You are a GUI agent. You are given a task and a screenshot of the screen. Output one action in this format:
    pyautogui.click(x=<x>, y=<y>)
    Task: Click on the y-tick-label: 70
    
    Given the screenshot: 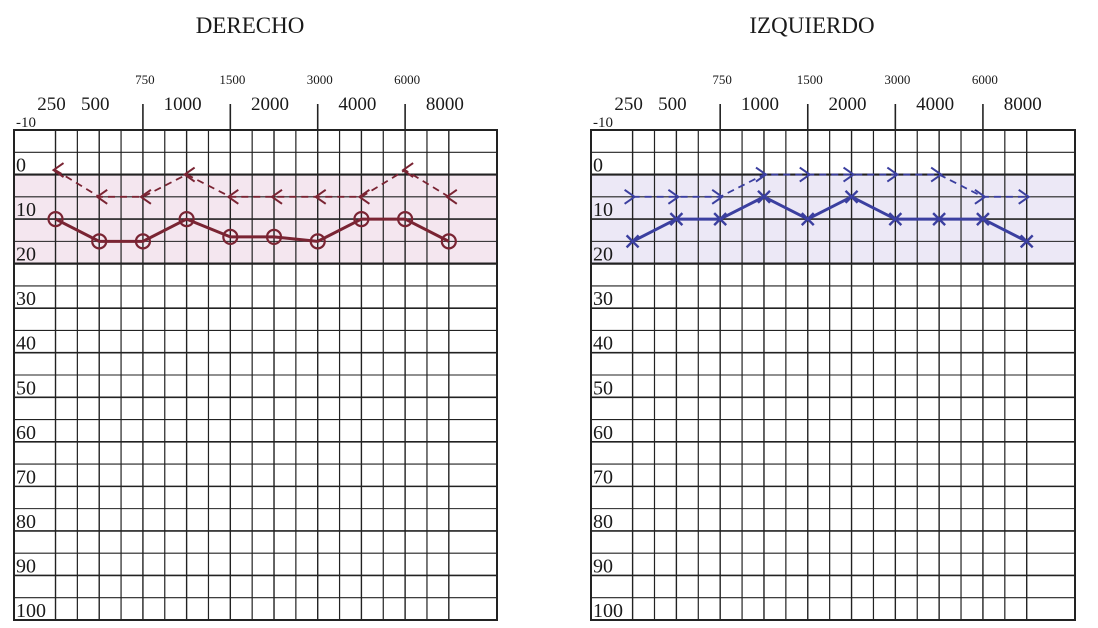 What is the action you would take?
    pyautogui.click(x=26, y=477)
    